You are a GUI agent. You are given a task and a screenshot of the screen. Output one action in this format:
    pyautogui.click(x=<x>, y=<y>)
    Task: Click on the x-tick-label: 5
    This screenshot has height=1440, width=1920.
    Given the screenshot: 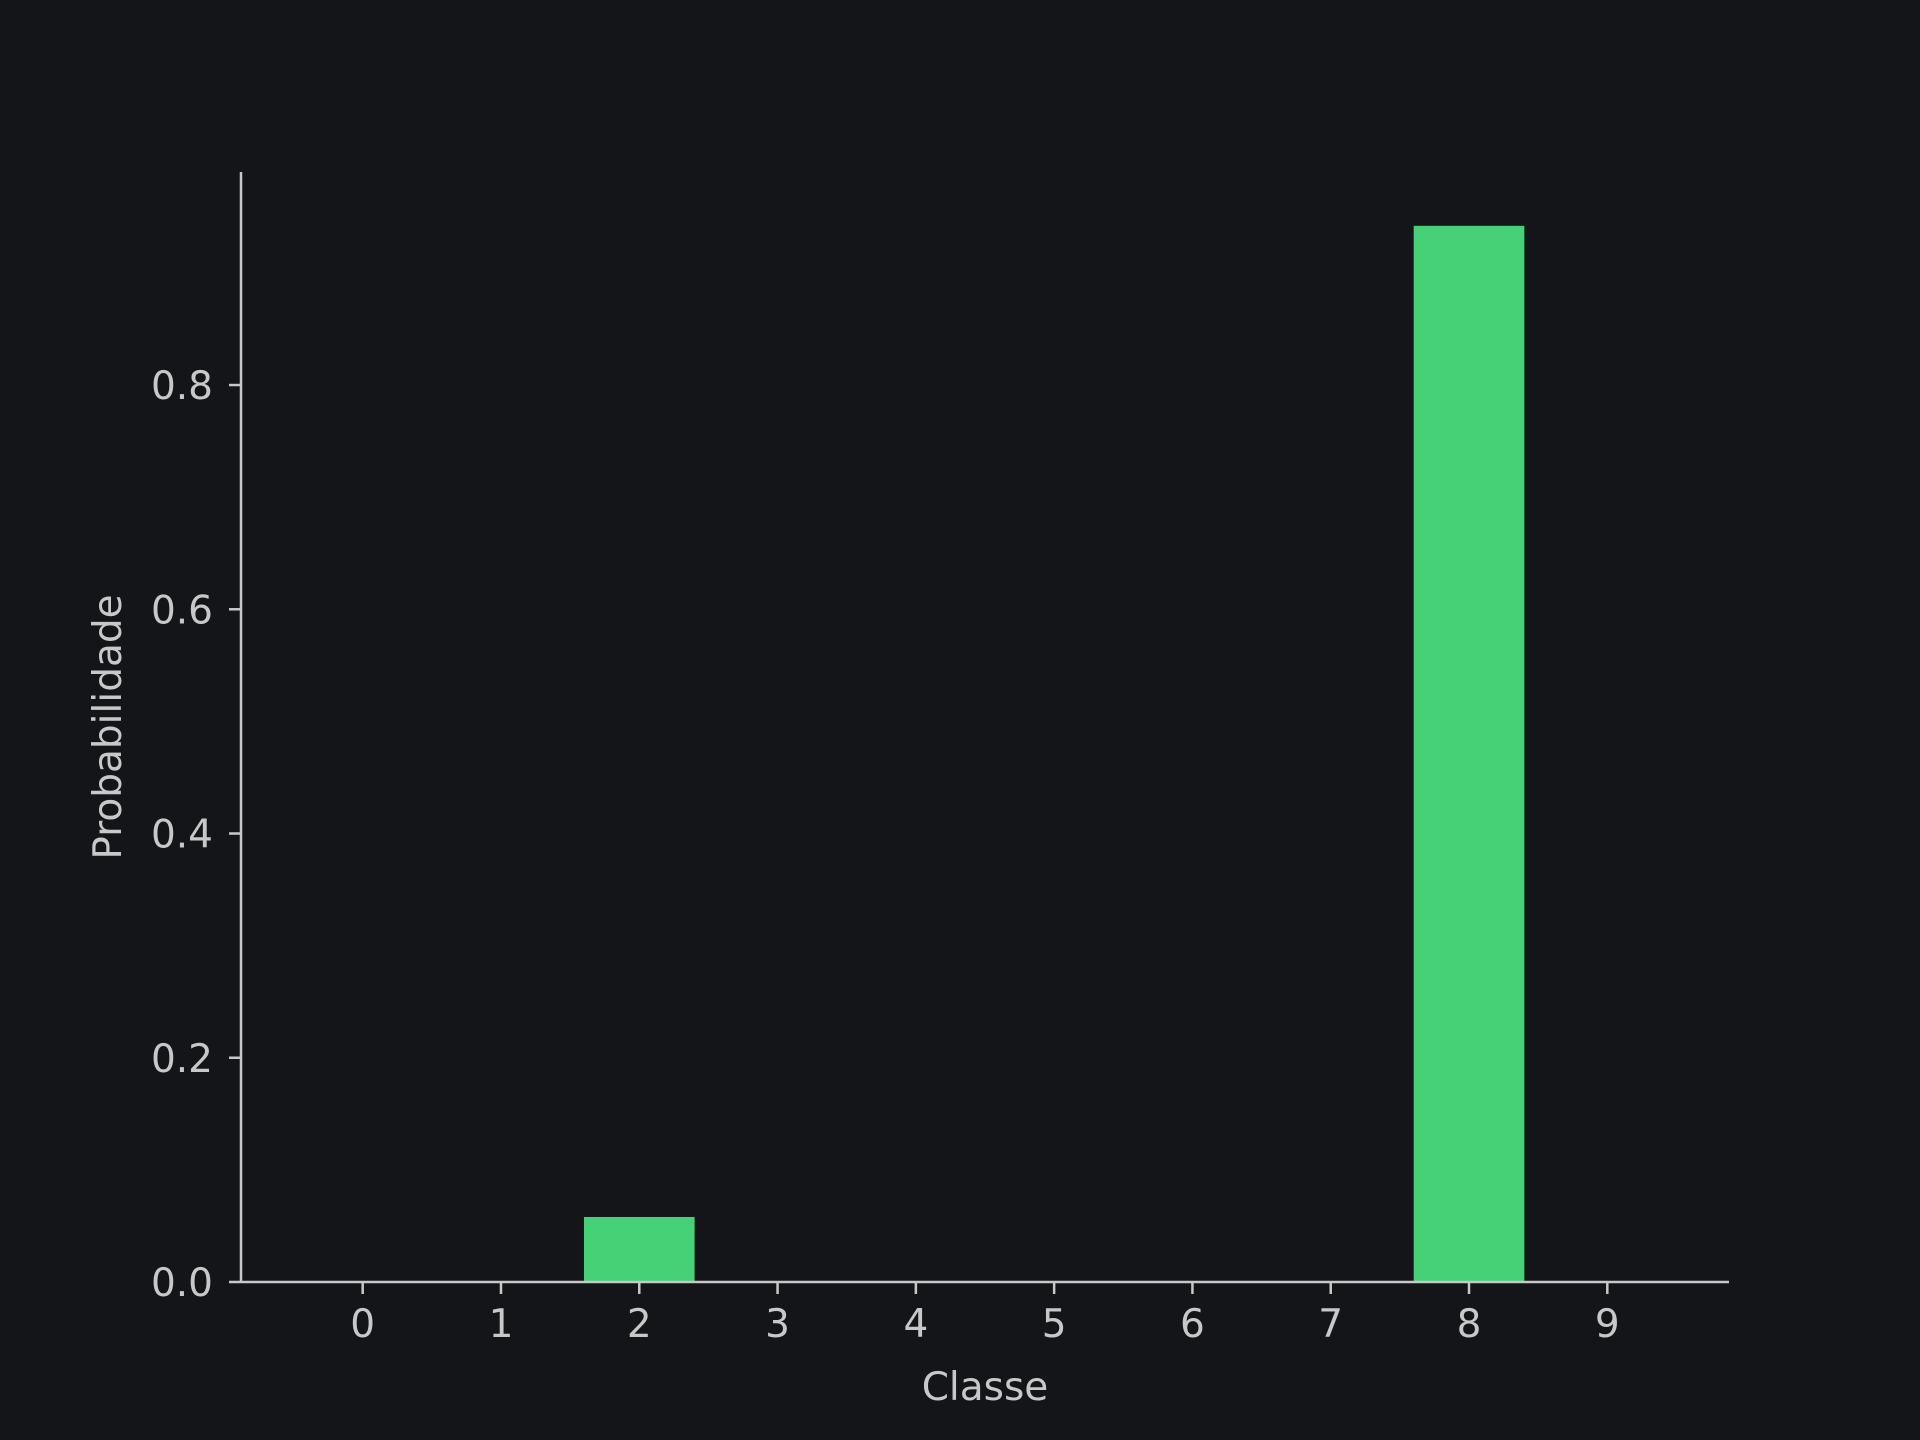 What is the action you would take?
    pyautogui.click(x=1054, y=1324)
    